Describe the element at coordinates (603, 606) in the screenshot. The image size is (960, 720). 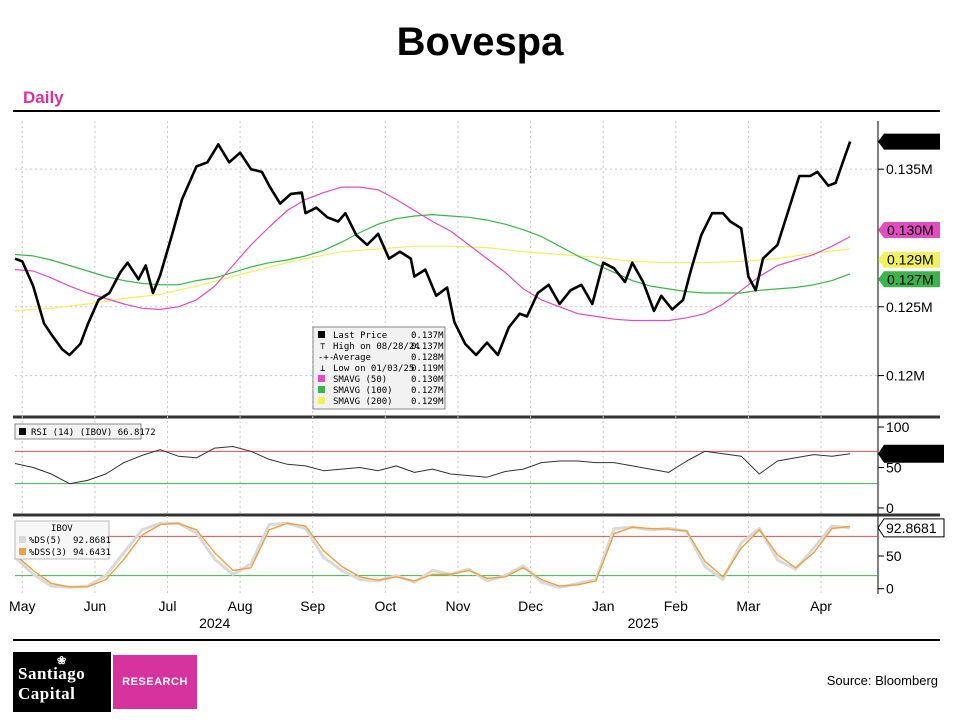
I see `x-tick-label: Jan` at that location.